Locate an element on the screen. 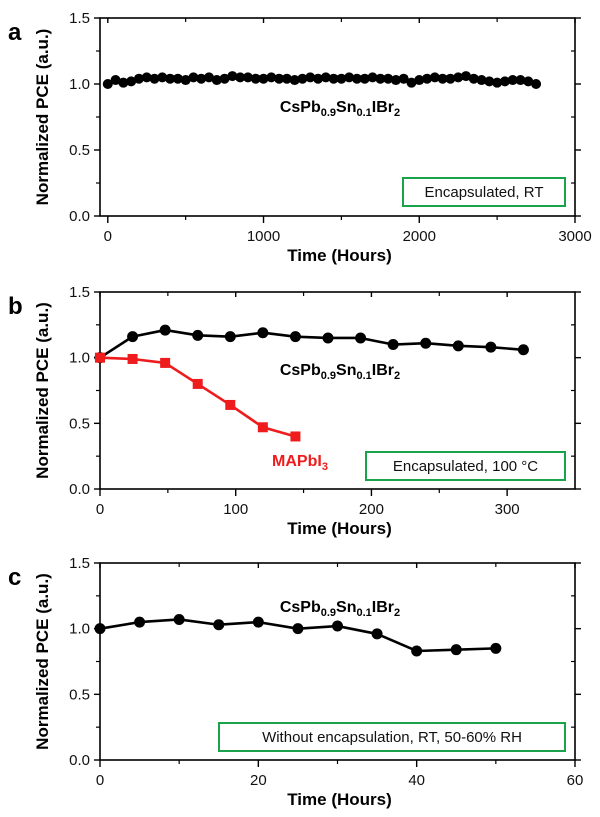  x-axis-title: Time (Hours) is located at coordinates (339, 528).